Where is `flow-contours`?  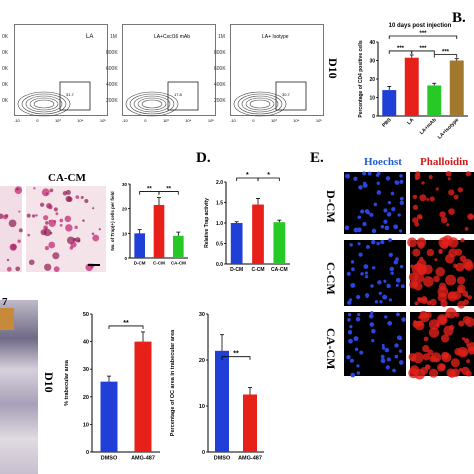
flow-contours is located at coordinates (162, 99).